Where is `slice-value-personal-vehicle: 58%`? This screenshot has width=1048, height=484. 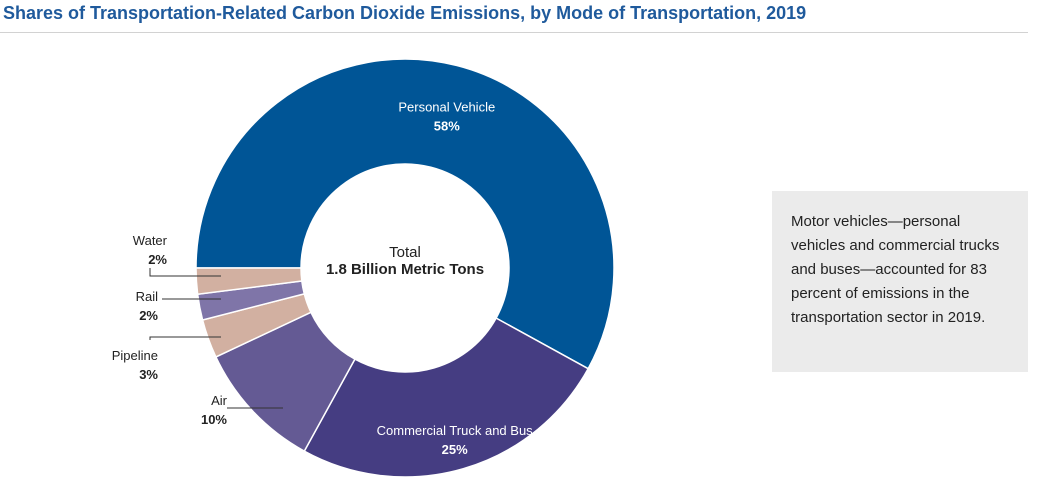 slice-value-personal-vehicle: 58% is located at coordinates (447, 125).